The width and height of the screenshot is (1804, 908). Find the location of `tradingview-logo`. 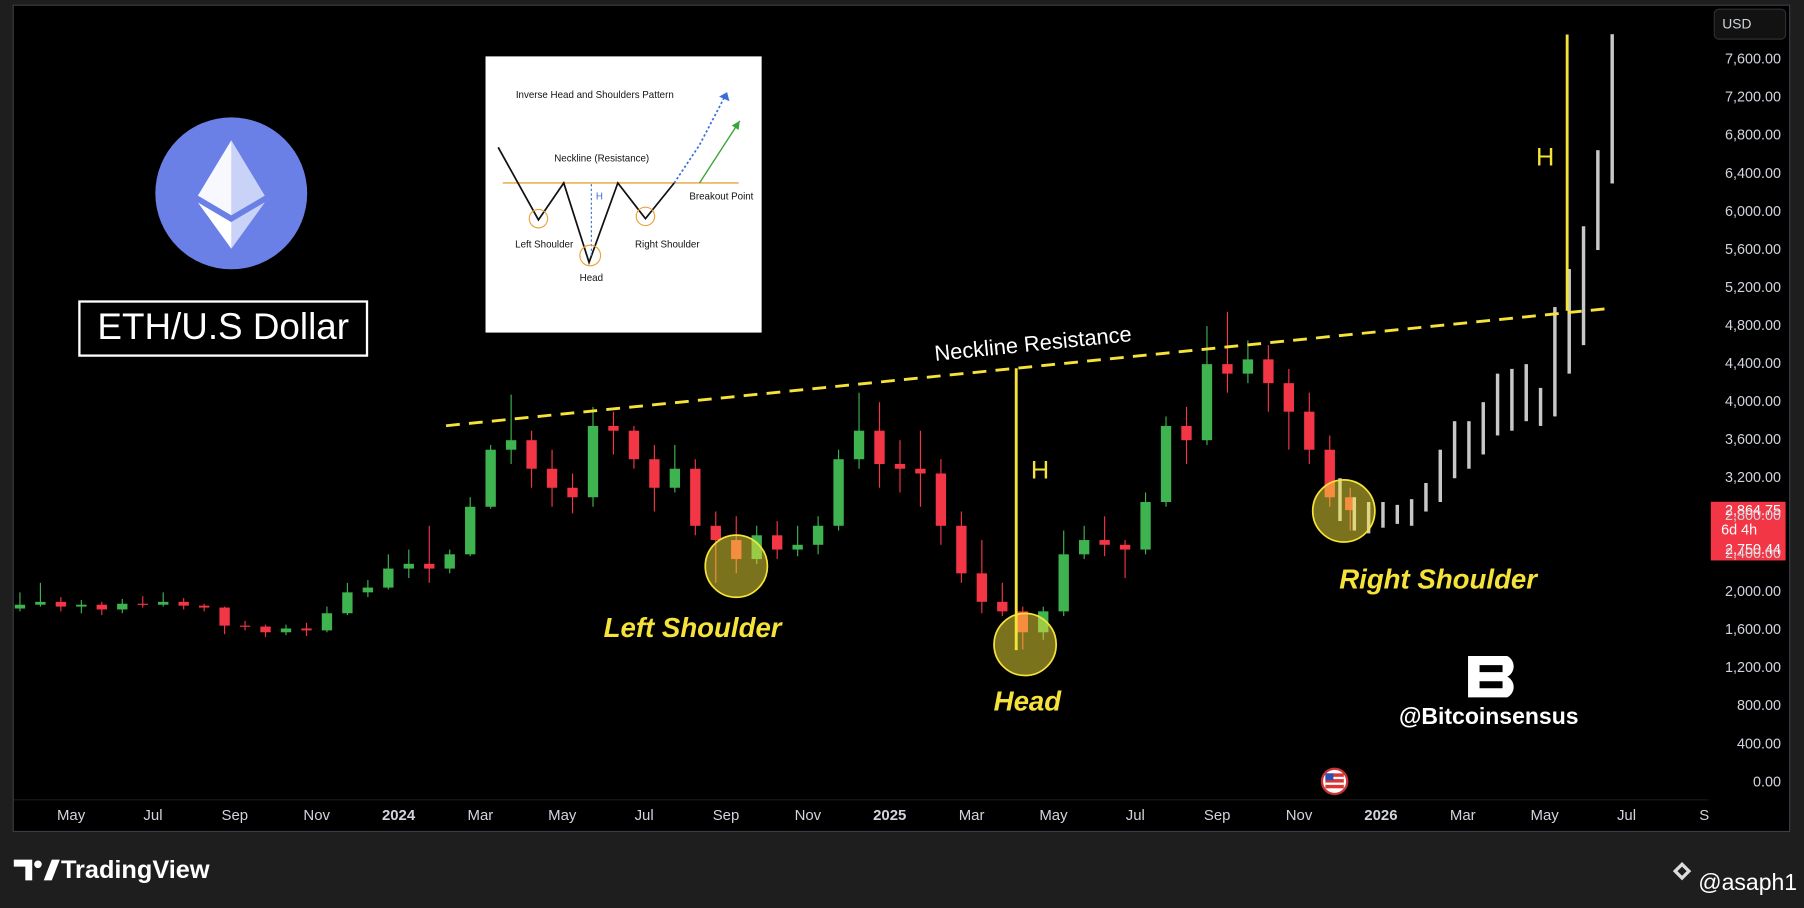

tradingview-logo is located at coordinates (36, 870).